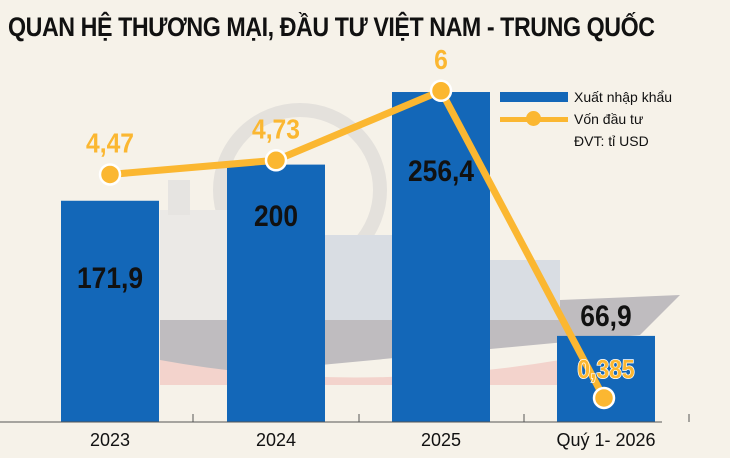 This screenshot has width=730, height=458. I want to click on unit-label: ĐVT: tỉ USD, so click(611, 141).